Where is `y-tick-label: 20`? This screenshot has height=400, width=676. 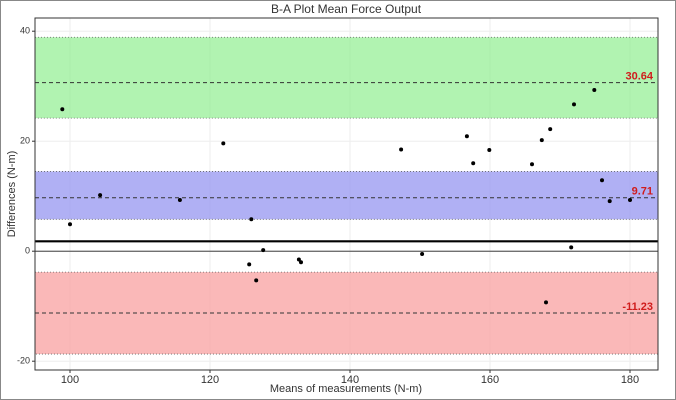
y-tick-label: 20 is located at coordinates (25, 141).